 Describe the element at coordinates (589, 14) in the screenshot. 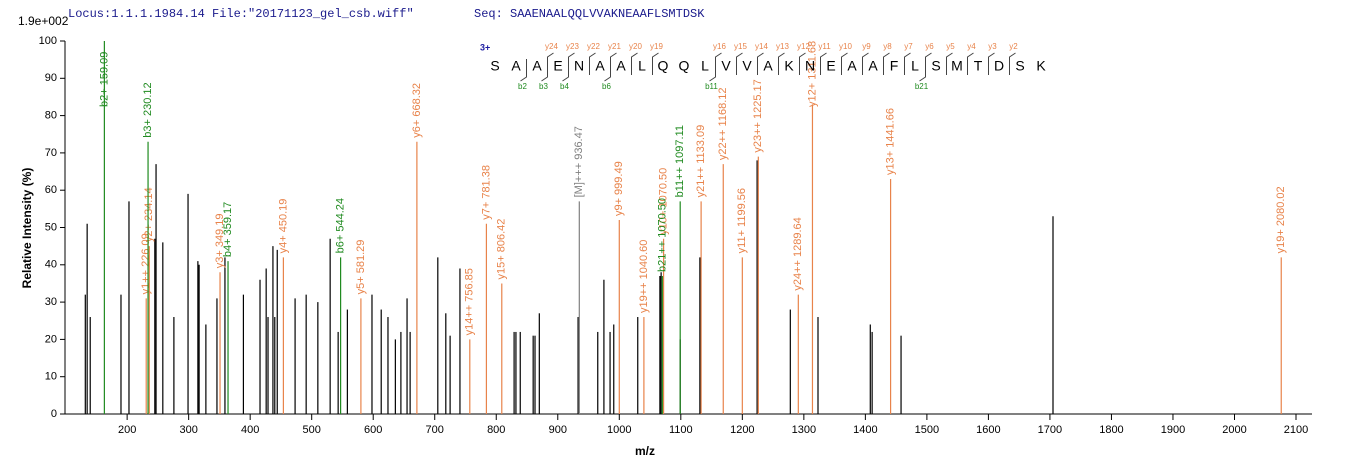

I see `chart-subtitle: Seq: SAAENAALQQLVVAKNEAAFLSMTDSK` at that location.